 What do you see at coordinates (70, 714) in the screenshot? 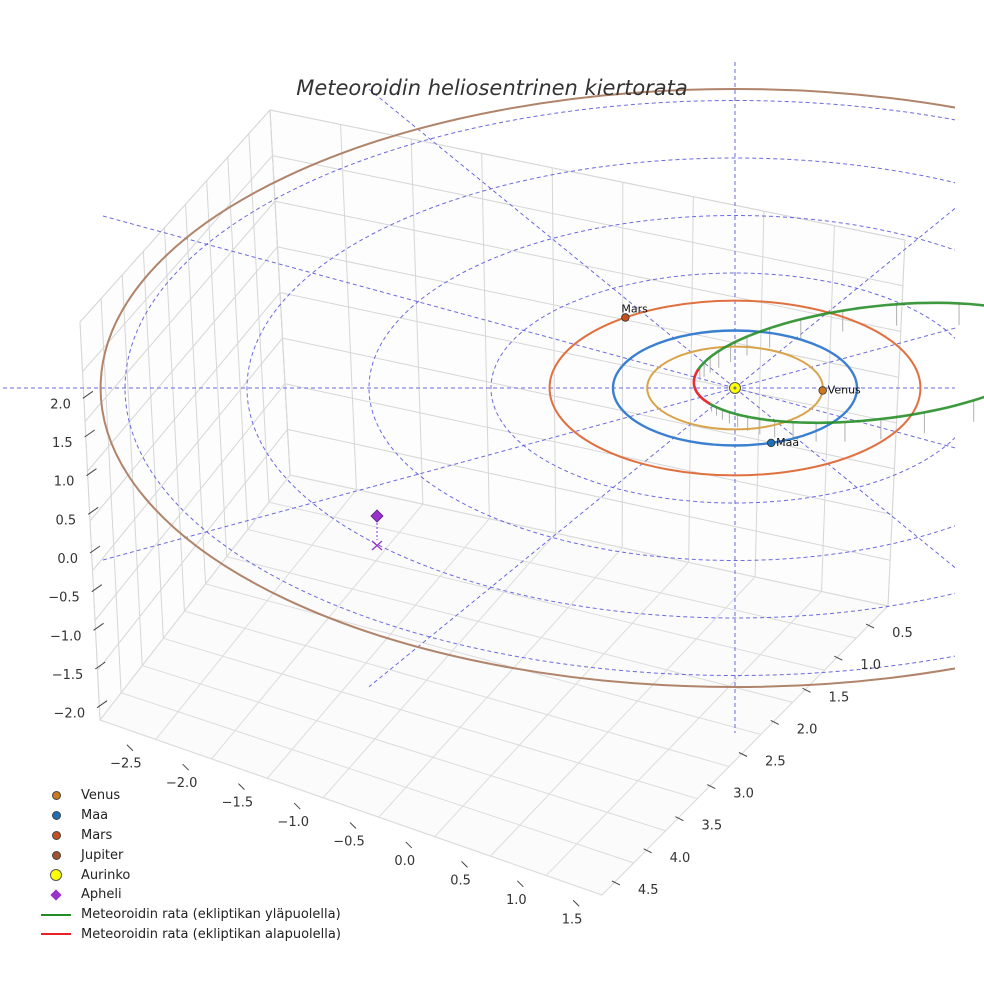
I see `z-tick-label: −2.0` at bounding box center [70, 714].